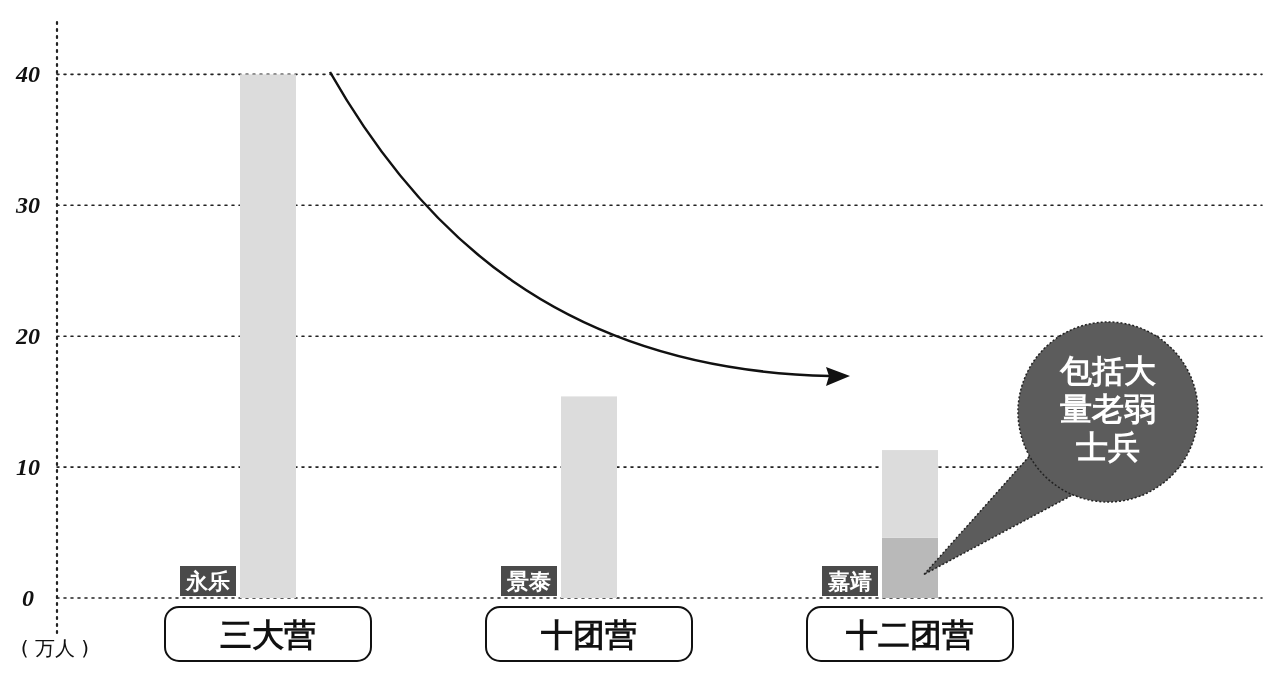 Image resolution: width=1280 pixels, height=673 pixels. I want to click on x-tick-label: 十团营, so click(588, 635).